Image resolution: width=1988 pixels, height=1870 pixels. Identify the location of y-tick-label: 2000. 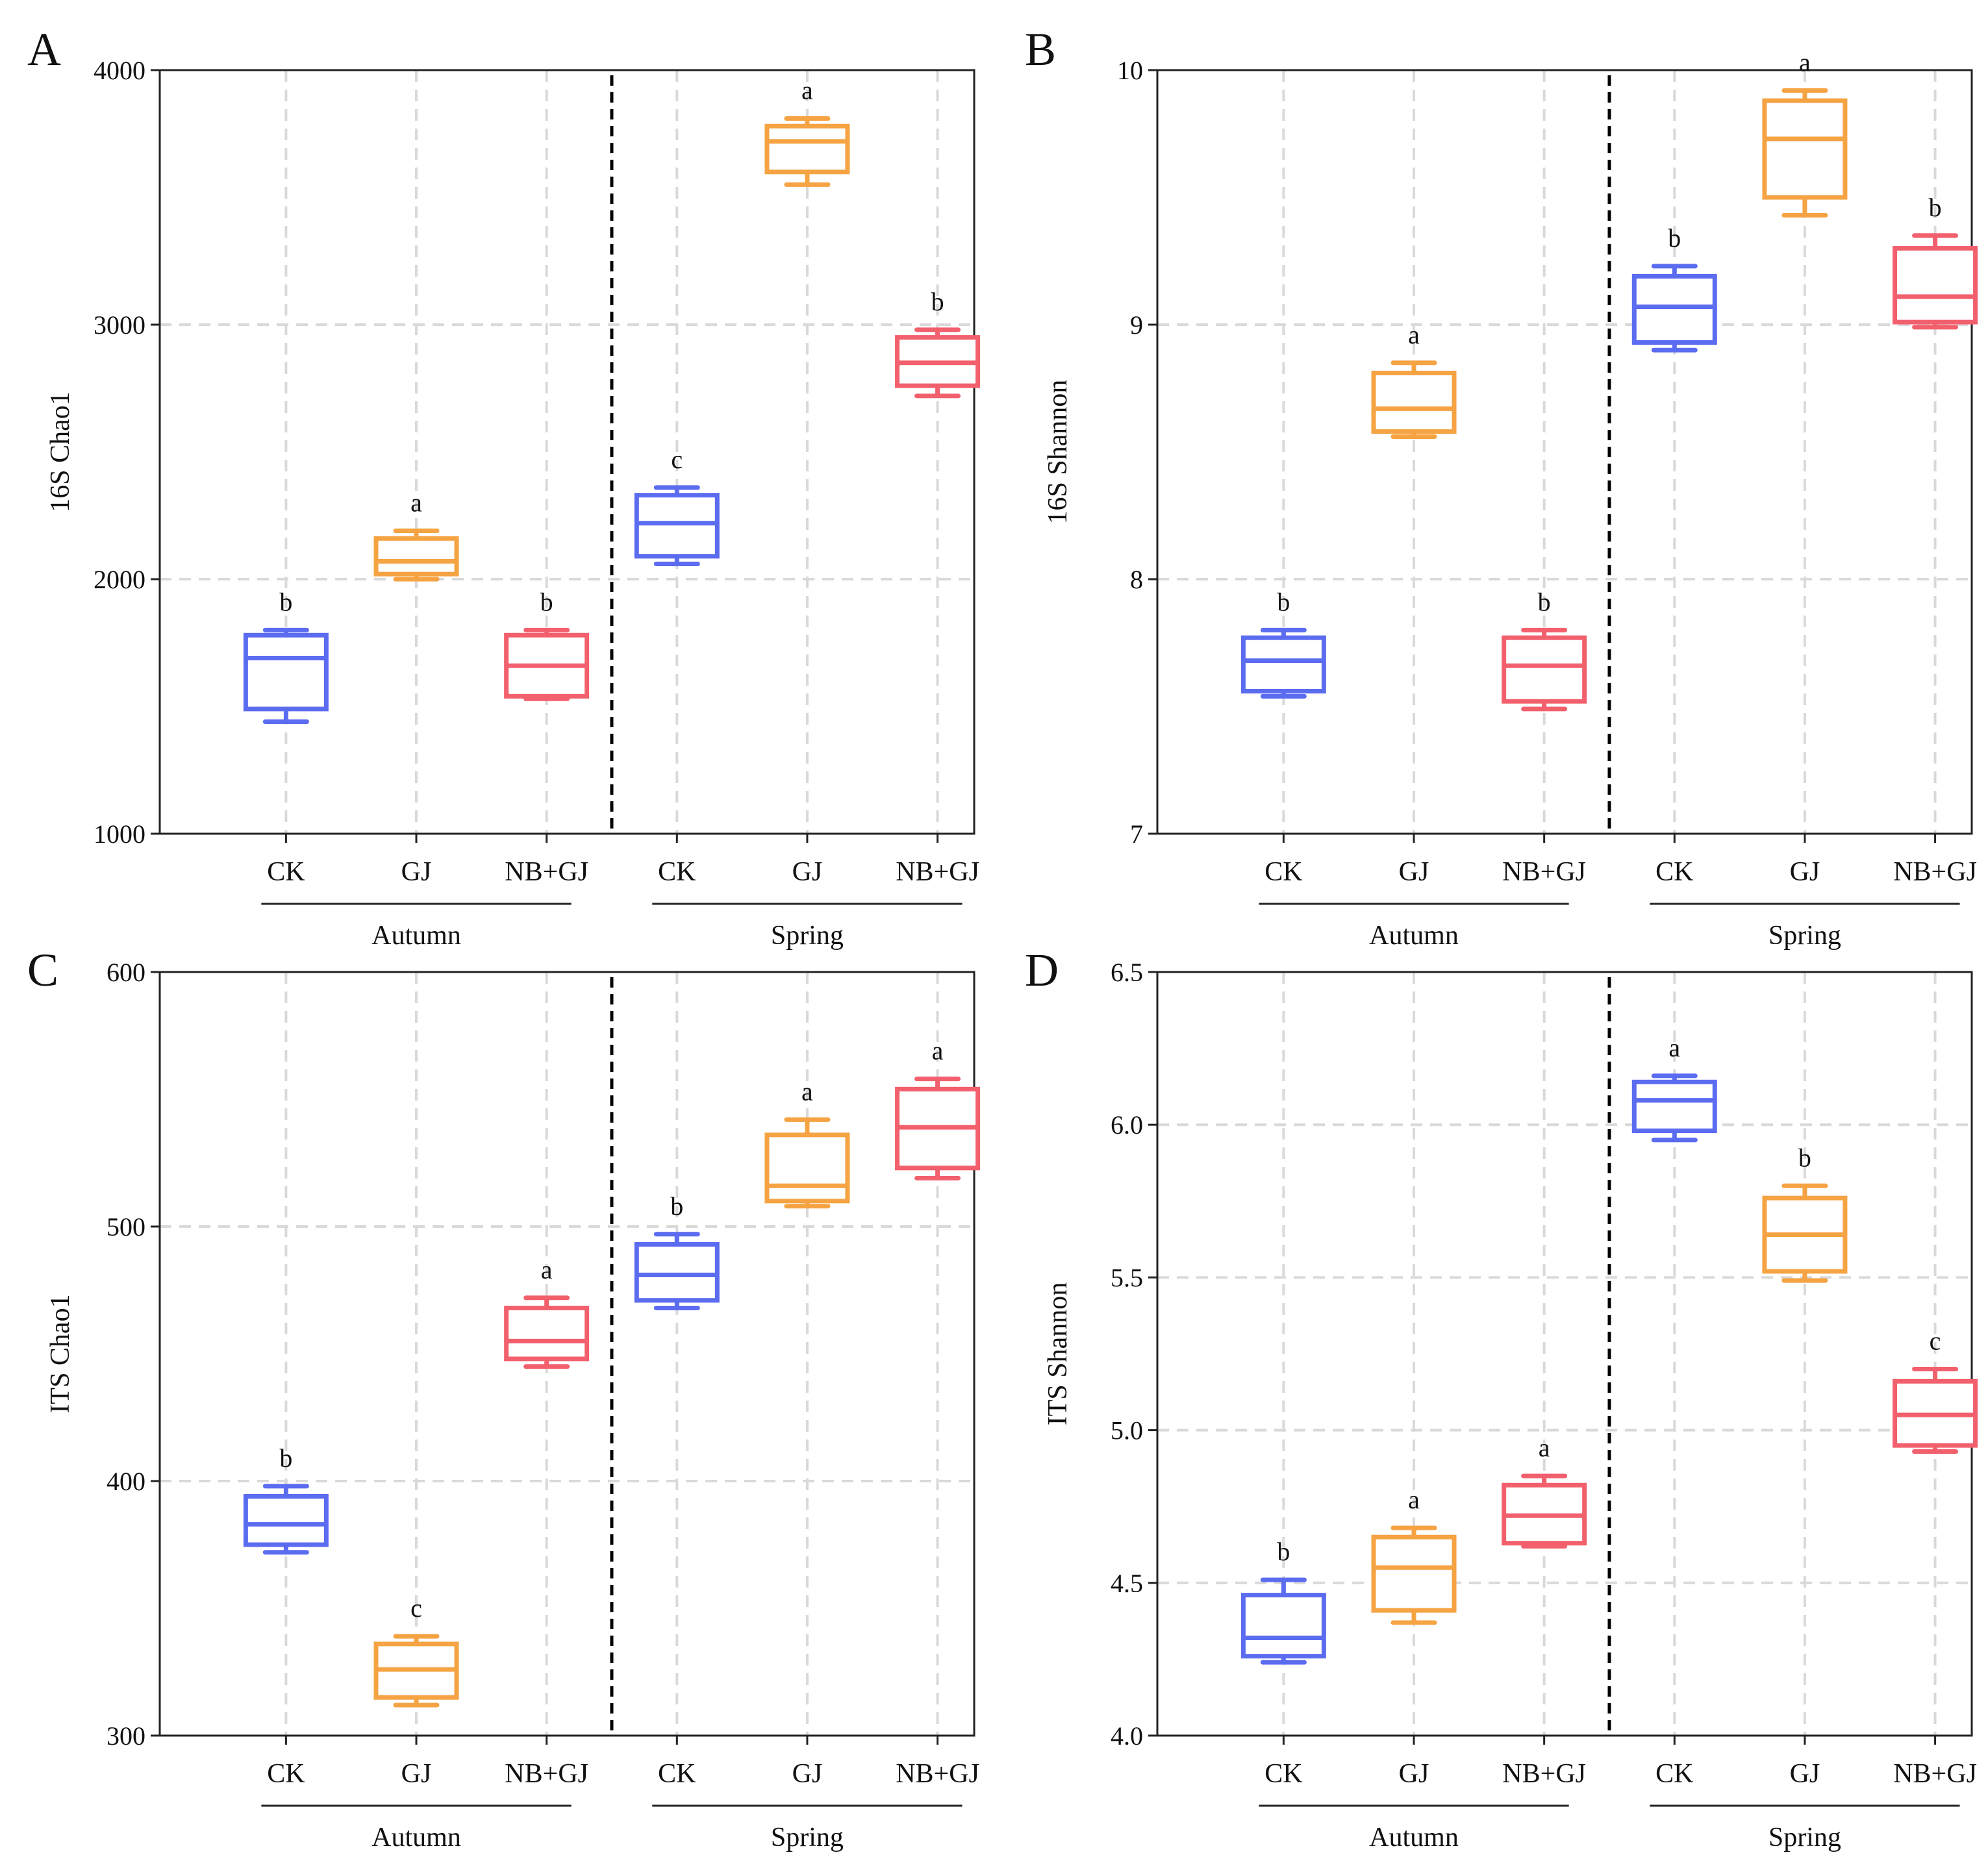
(119, 579).